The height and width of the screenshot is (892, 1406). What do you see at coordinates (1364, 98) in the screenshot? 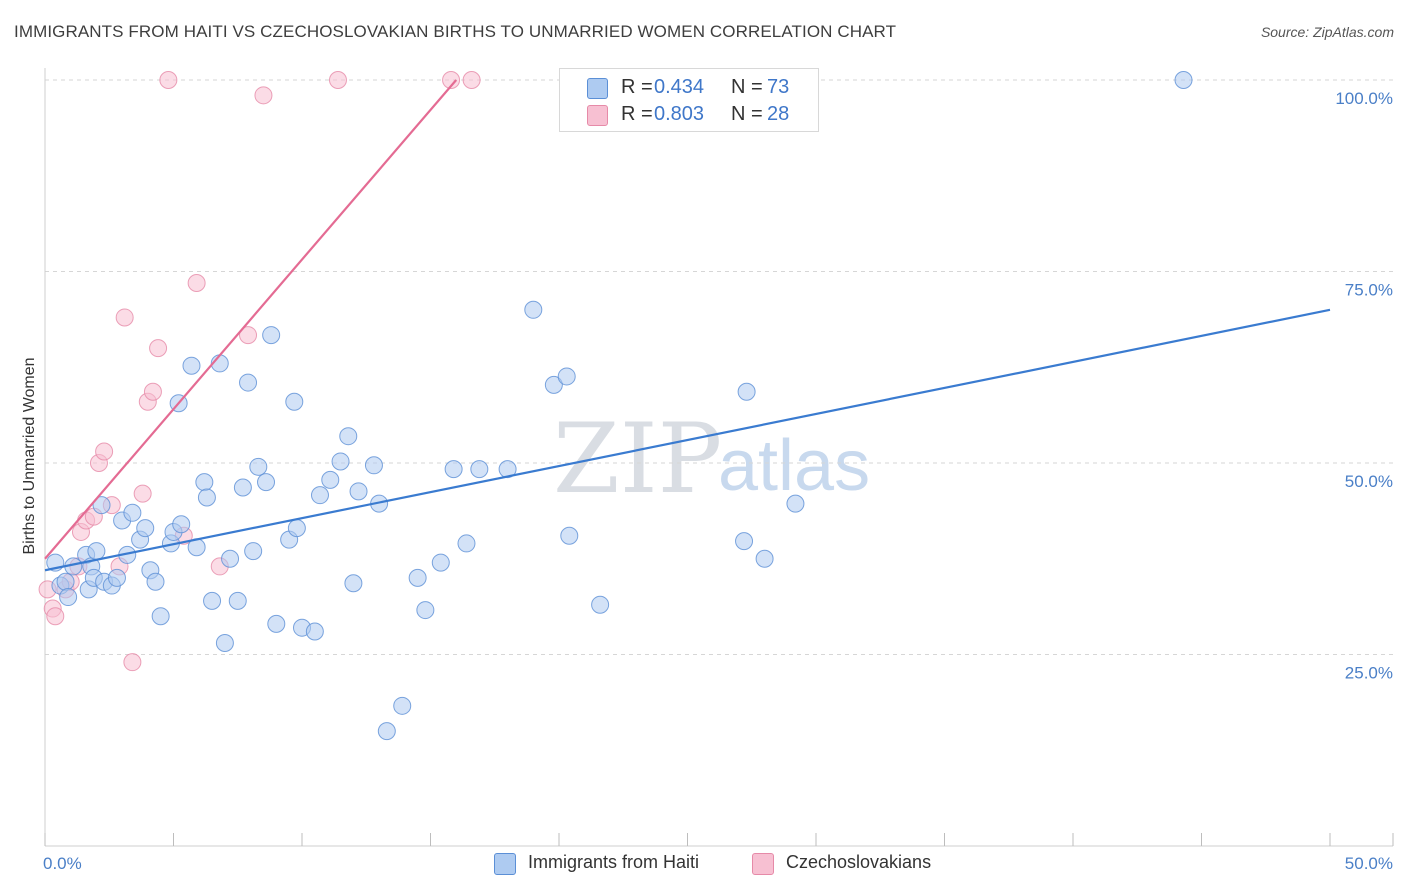
I see `y-tick-label-100: 100.0%` at bounding box center [1364, 98].